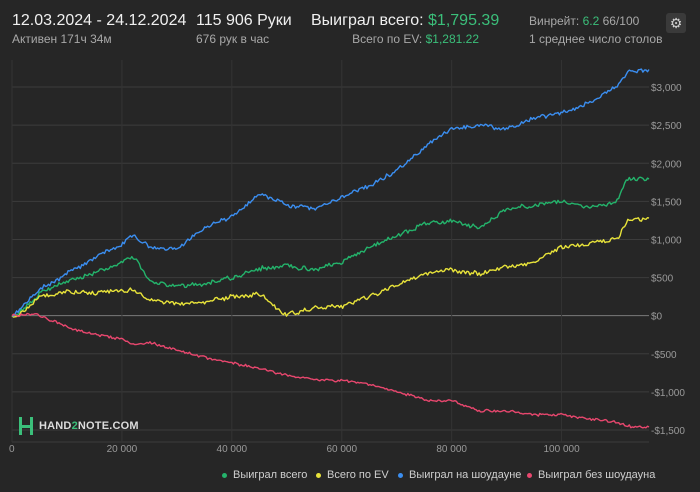  Describe the element at coordinates (668, 431) in the screenshot. I see `y-tick-label: -$1,500` at that location.